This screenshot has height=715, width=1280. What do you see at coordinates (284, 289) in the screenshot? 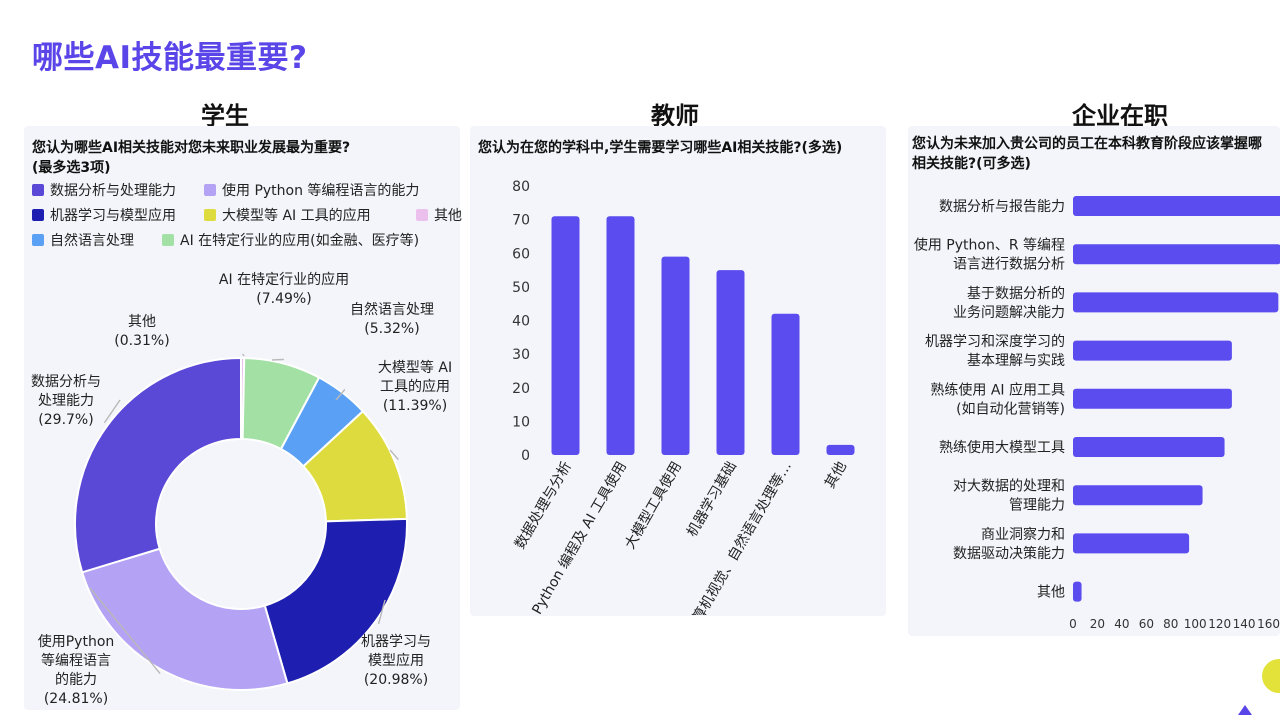
I see `donut-slice-label: AI 在特定行业的应用(7.49%)` at bounding box center [284, 289].